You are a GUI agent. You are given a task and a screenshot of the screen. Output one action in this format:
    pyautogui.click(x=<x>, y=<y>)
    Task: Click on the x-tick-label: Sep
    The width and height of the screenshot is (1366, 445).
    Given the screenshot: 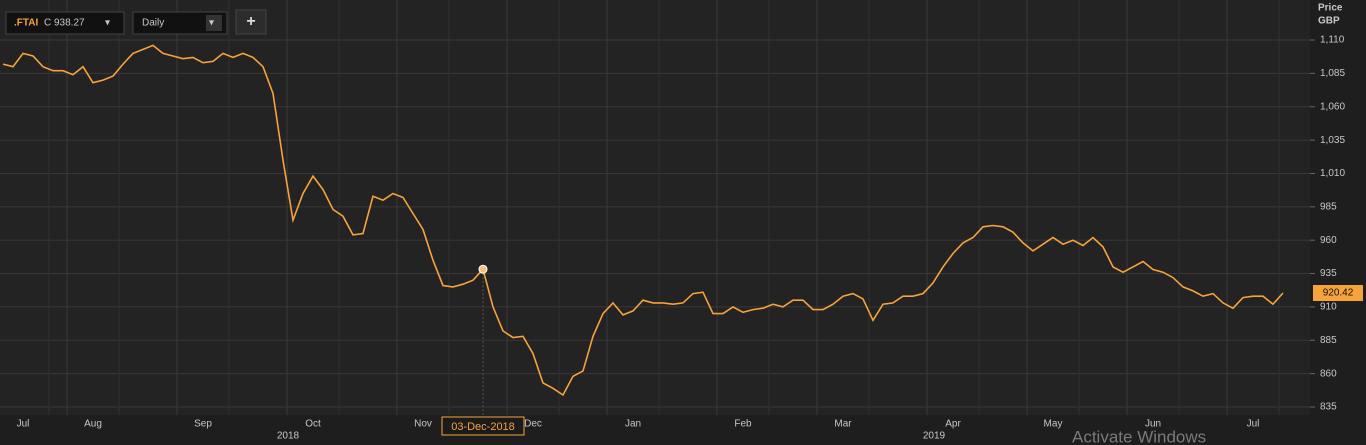 What is the action you would take?
    pyautogui.click(x=203, y=424)
    